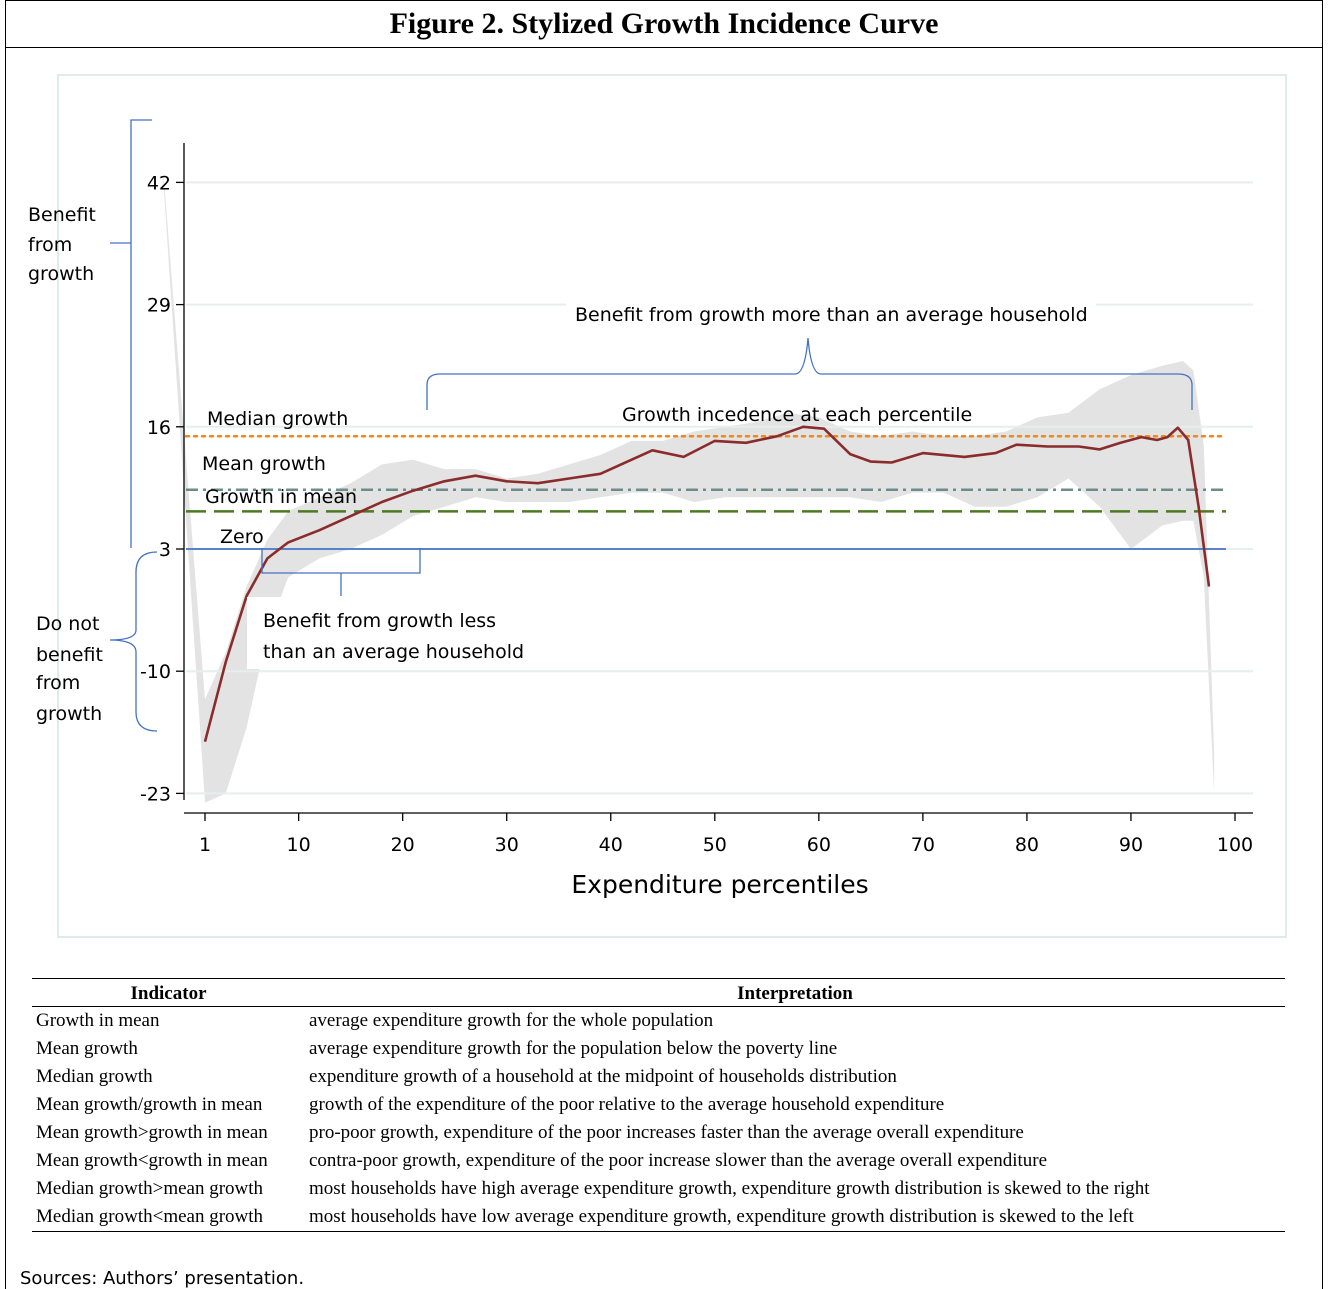 The width and height of the screenshot is (1329, 1289). Describe the element at coordinates (159, 183) in the screenshot. I see `y-tick-label-42: 42` at that location.